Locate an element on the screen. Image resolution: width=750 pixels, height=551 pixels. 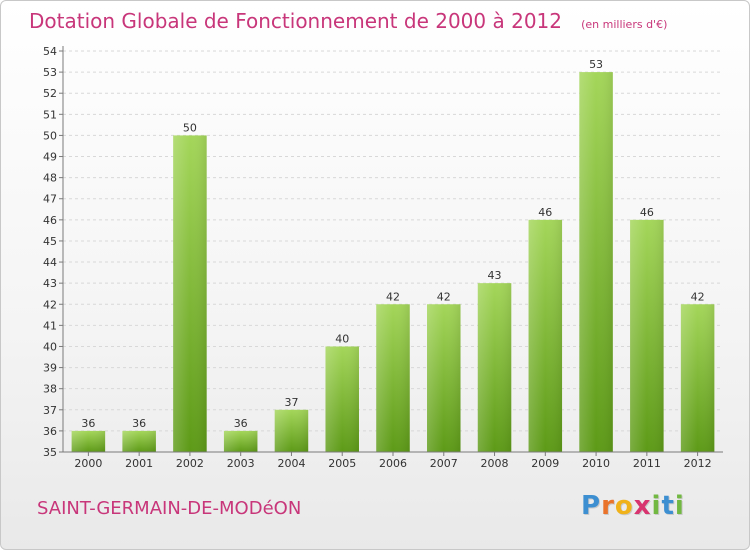
commune-name: SAINT-GERMAIN-DE-MODéON is located at coordinates (169, 508).